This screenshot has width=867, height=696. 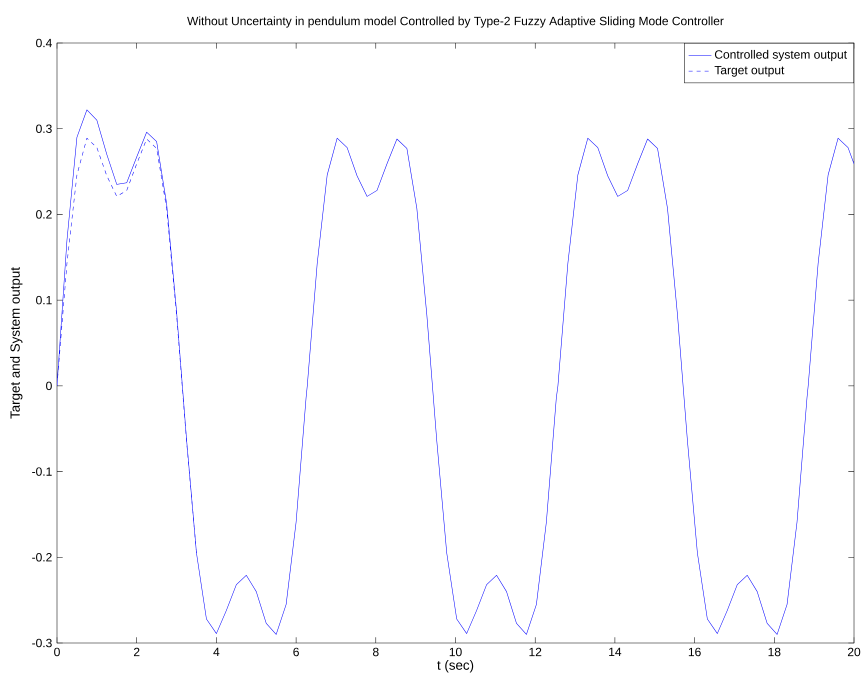 What do you see at coordinates (535, 652) in the screenshot?
I see `x-tick-label: 12` at bounding box center [535, 652].